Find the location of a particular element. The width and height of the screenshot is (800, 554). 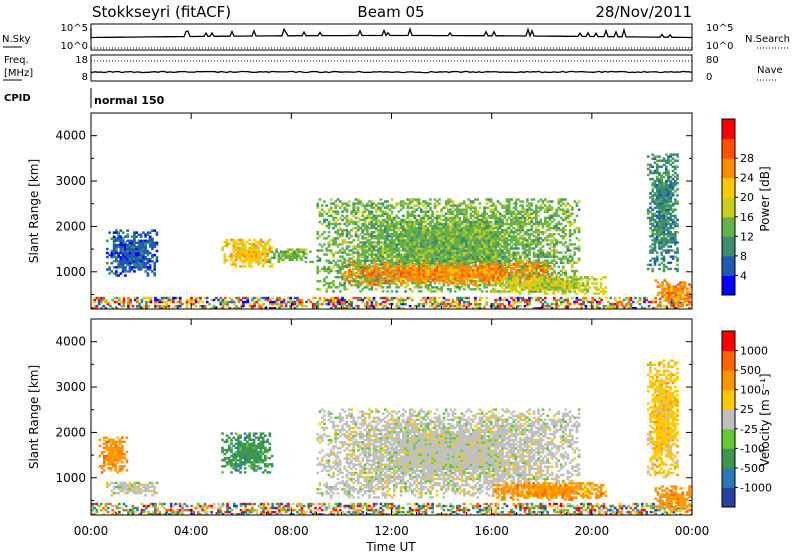

noise-left-tick-bottom: 10^0 is located at coordinates (74, 46).